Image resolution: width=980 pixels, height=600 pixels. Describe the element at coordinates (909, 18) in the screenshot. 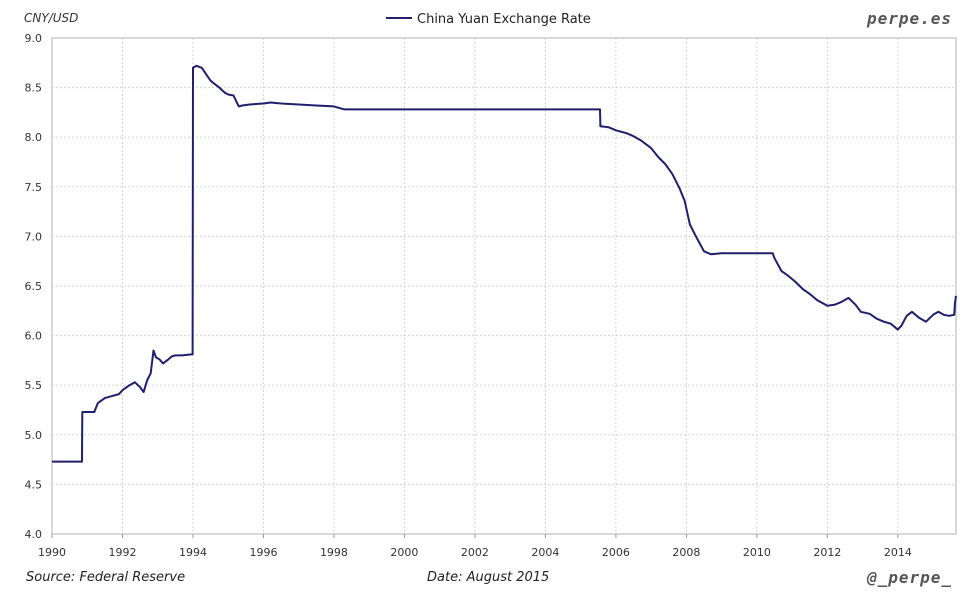

I see `brand-text: perpe.es` at that location.